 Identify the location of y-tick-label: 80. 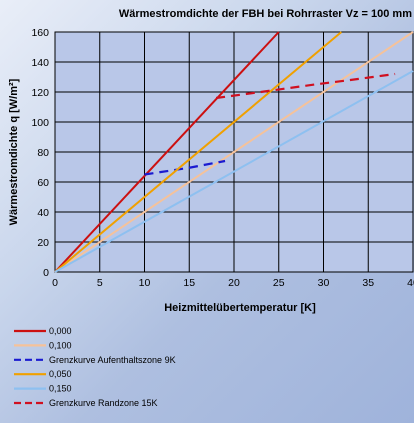
(43, 153).